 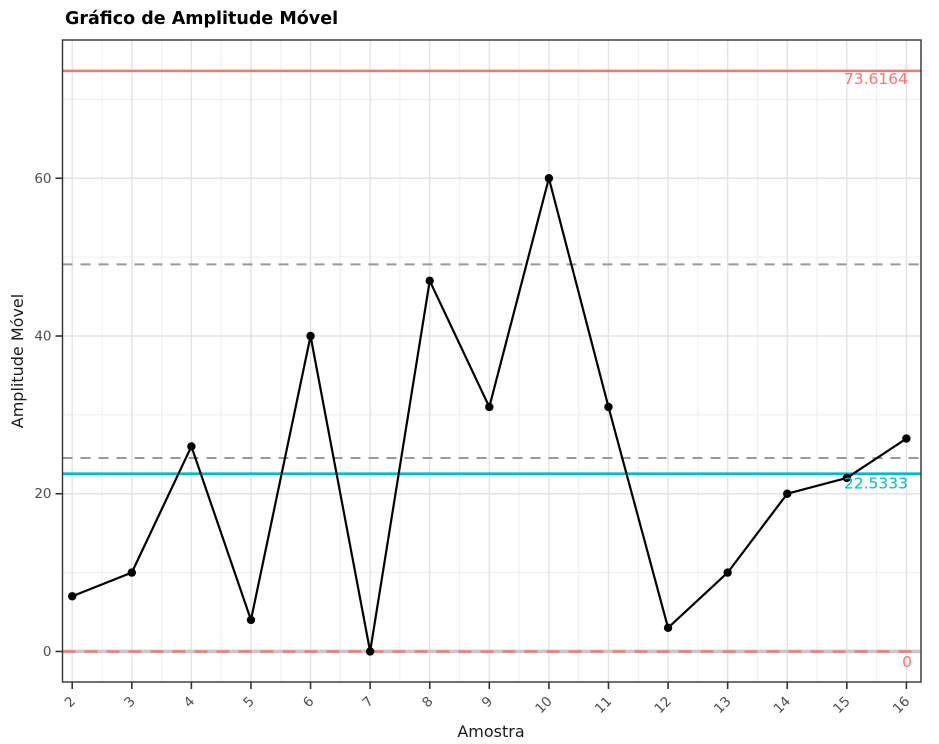 I want to click on x-tick-label: 13, so click(x=722, y=705).